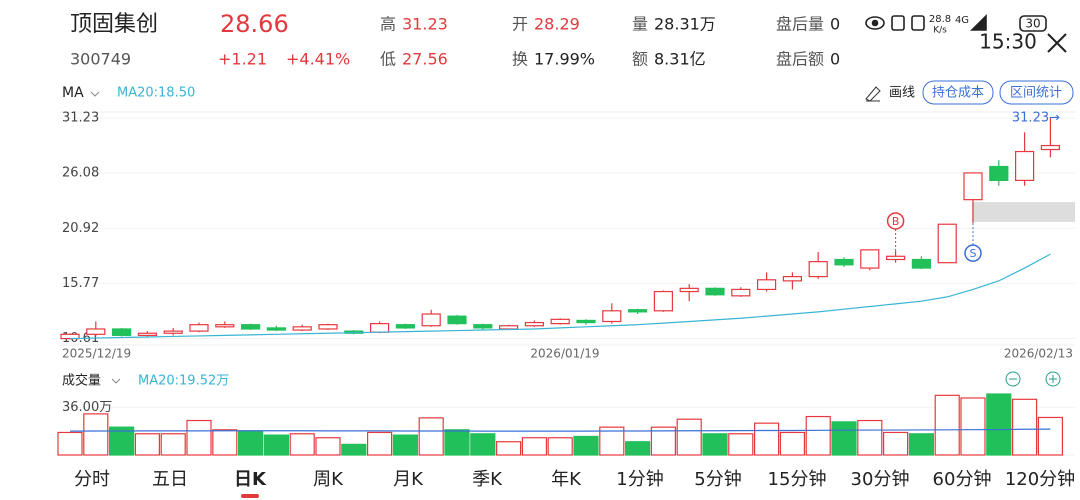 The width and height of the screenshot is (1080, 500). Describe the element at coordinates (685, 24) in the screenshot. I see `stat-value: 28.31万` at that location.